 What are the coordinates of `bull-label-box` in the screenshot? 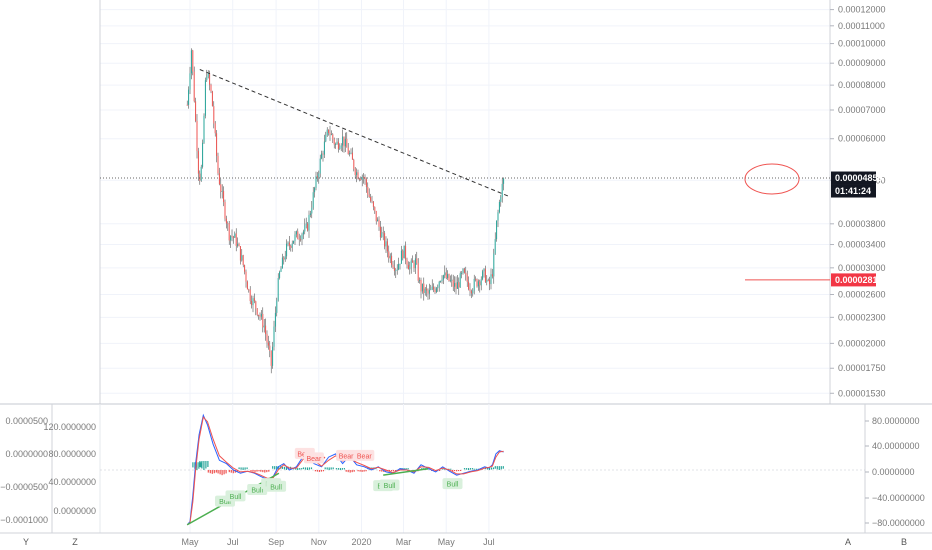 It's located at (235, 496).